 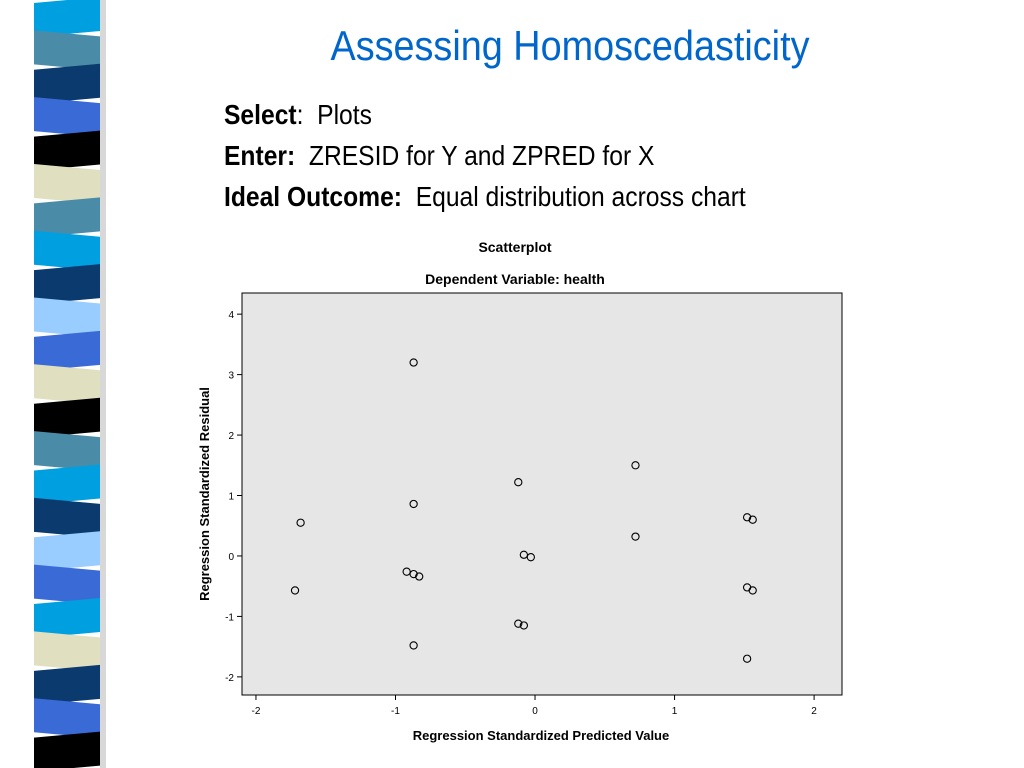 What do you see at coordinates (231, 436) in the screenshot?
I see `y-tick-label: 2` at bounding box center [231, 436].